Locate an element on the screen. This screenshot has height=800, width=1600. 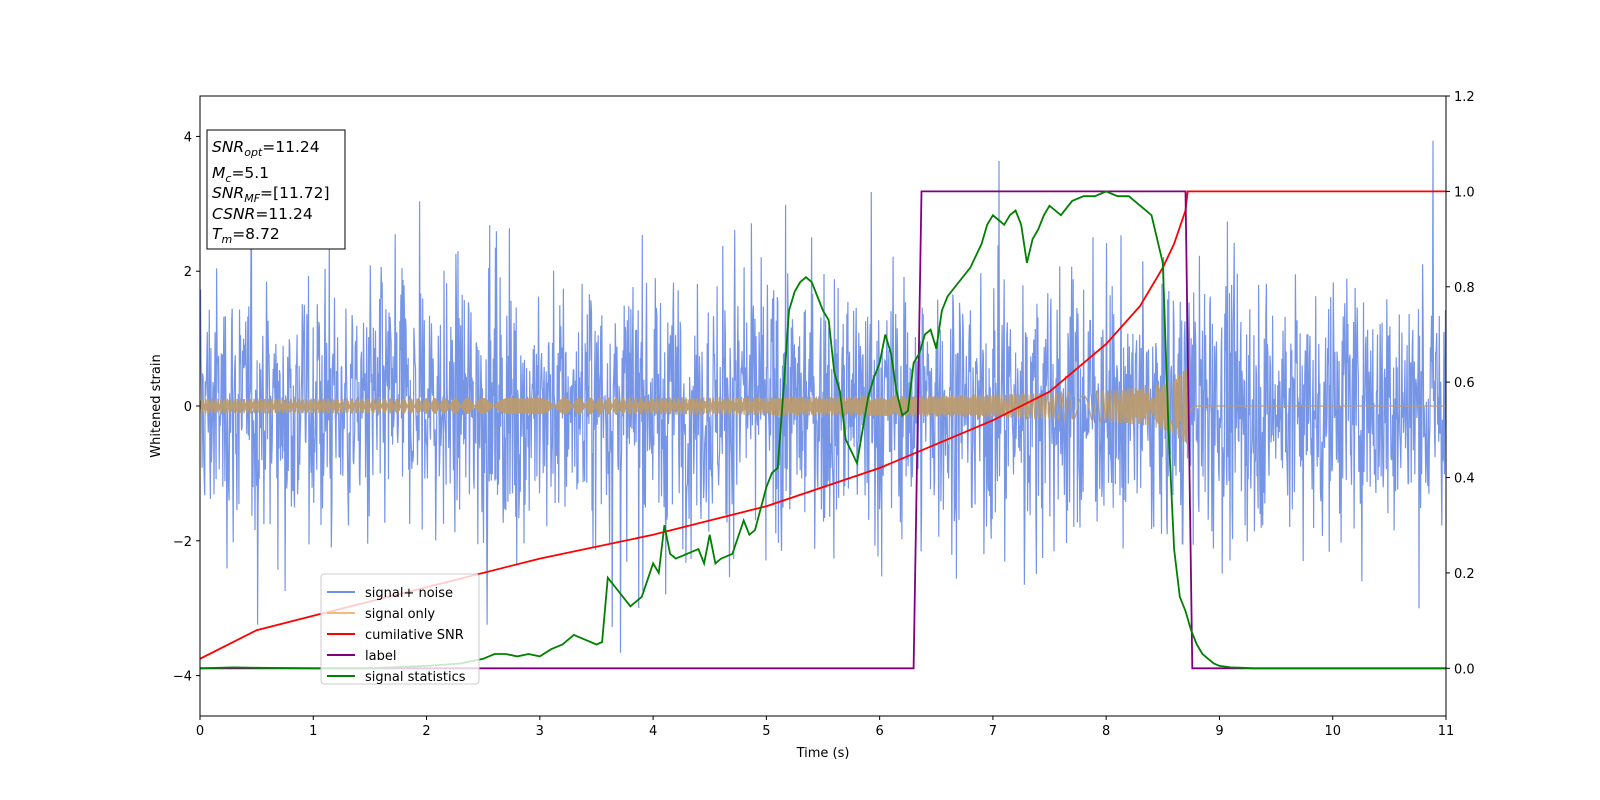
y-right-tick-label-6: 0.0 is located at coordinates (1464, 669).